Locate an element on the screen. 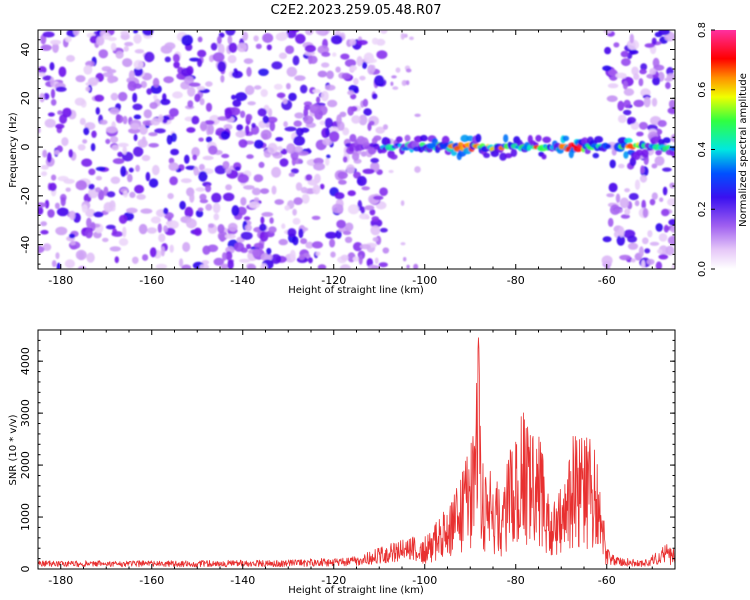 This screenshot has width=750, height=600. snr-y-axis-label: SNR (10 * v/v) is located at coordinates (13, 449).